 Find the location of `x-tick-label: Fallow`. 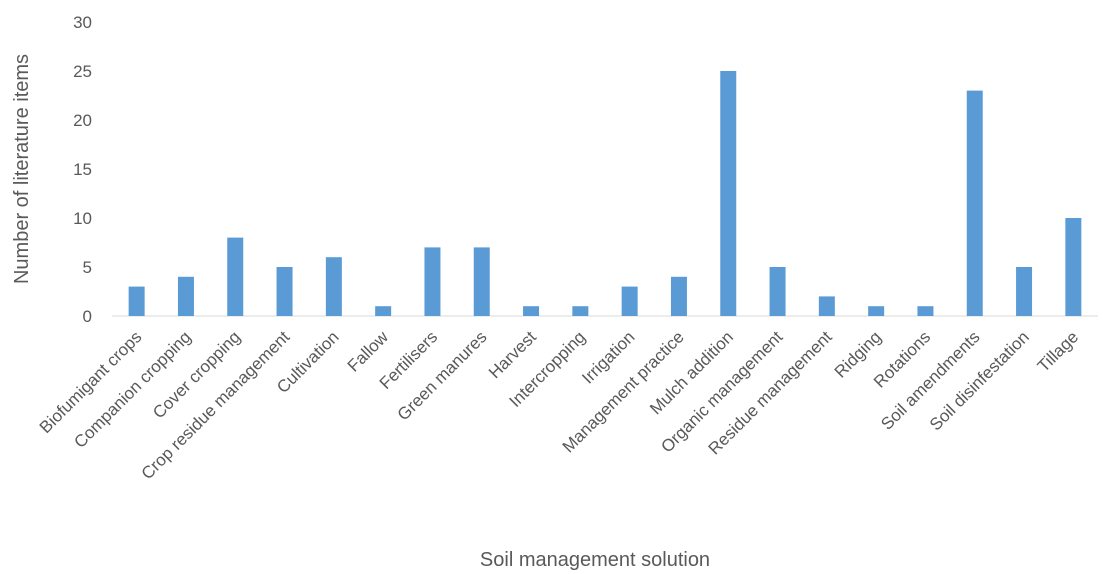

x-tick-label: Fallow is located at coordinates (368, 351).